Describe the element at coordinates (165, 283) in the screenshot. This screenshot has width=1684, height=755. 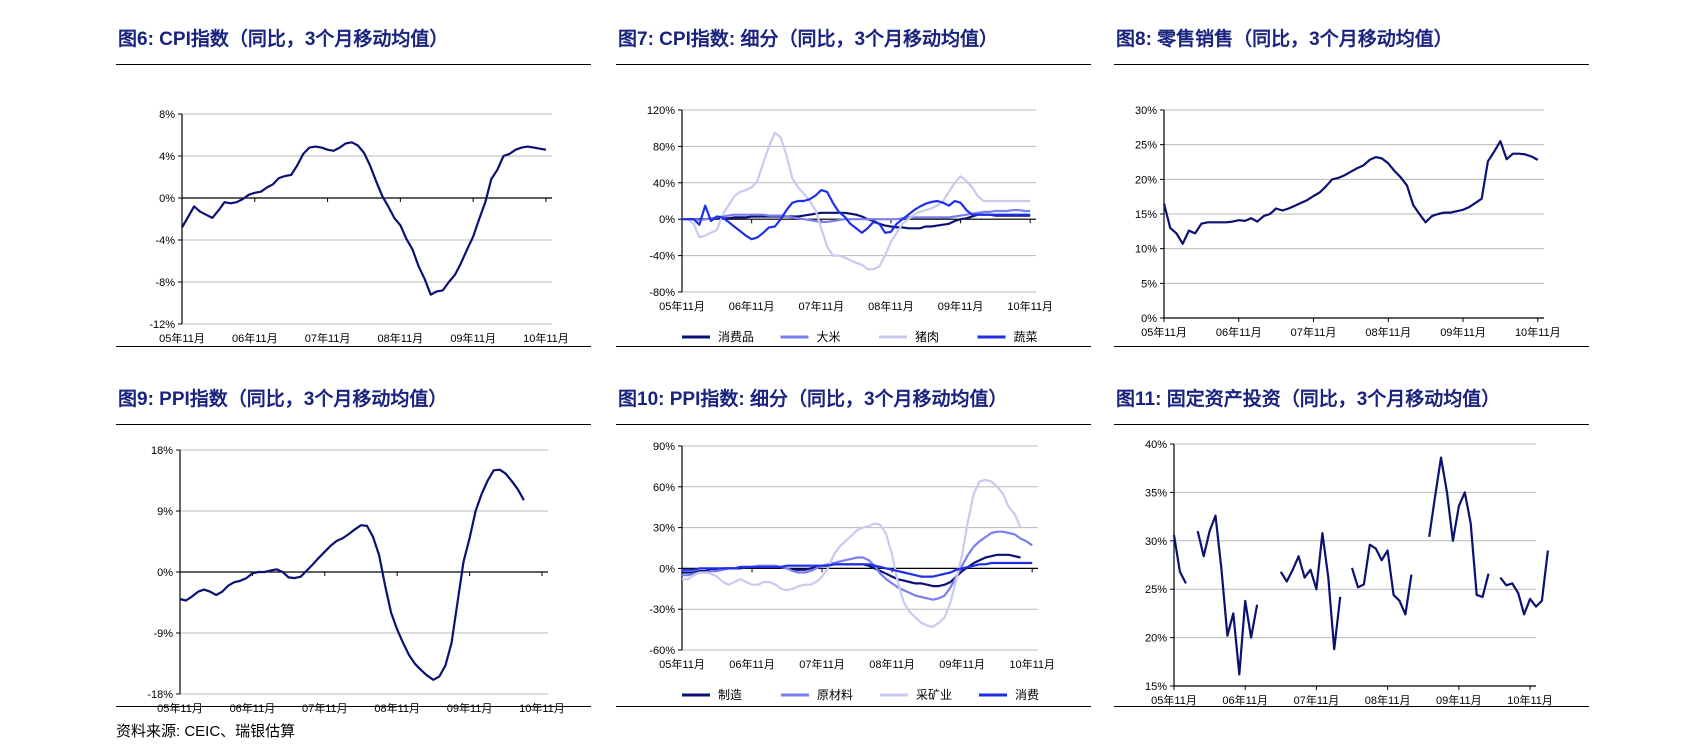
I see `y-tick-label: -8%` at that location.